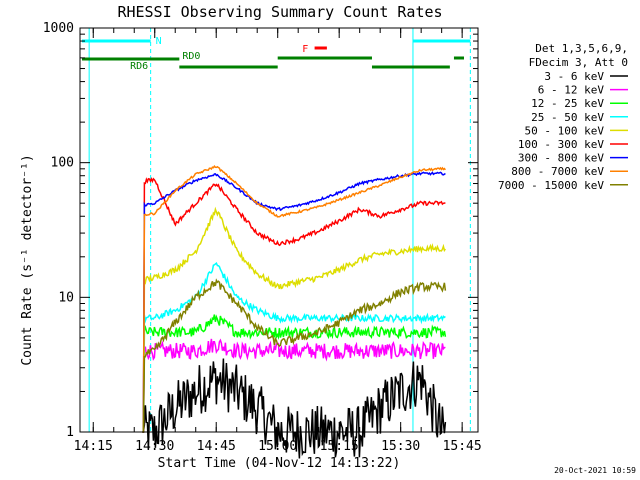 Image resolution: width=640 pixels, height=480 pixels. I want to click on x-tick-label-2: 14:45, so click(216, 446).